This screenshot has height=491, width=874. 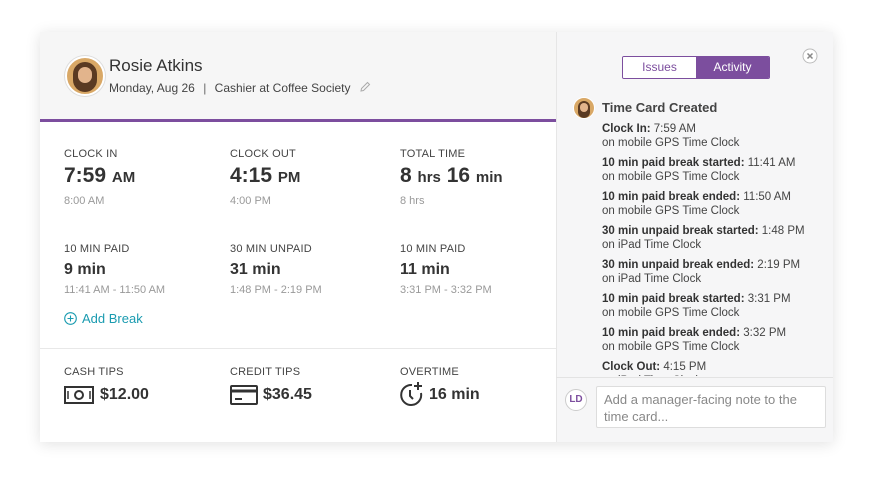 I want to click on break-sub: 3:31 PM - 3:32 PM, so click(x=446, y=290).